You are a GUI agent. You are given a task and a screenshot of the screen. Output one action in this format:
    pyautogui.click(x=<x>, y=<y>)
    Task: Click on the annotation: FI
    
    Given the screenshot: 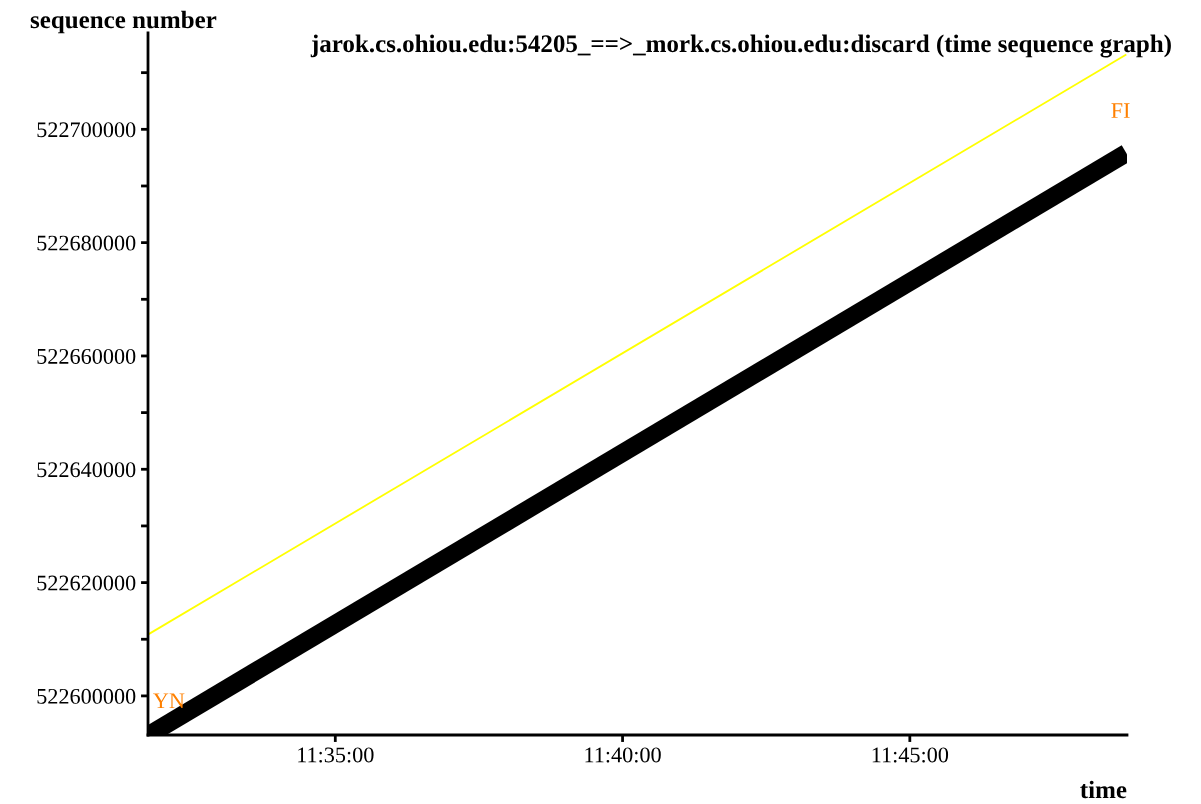 What is the action you would take?
    pyautogui.click(x=1120, y=110)
    